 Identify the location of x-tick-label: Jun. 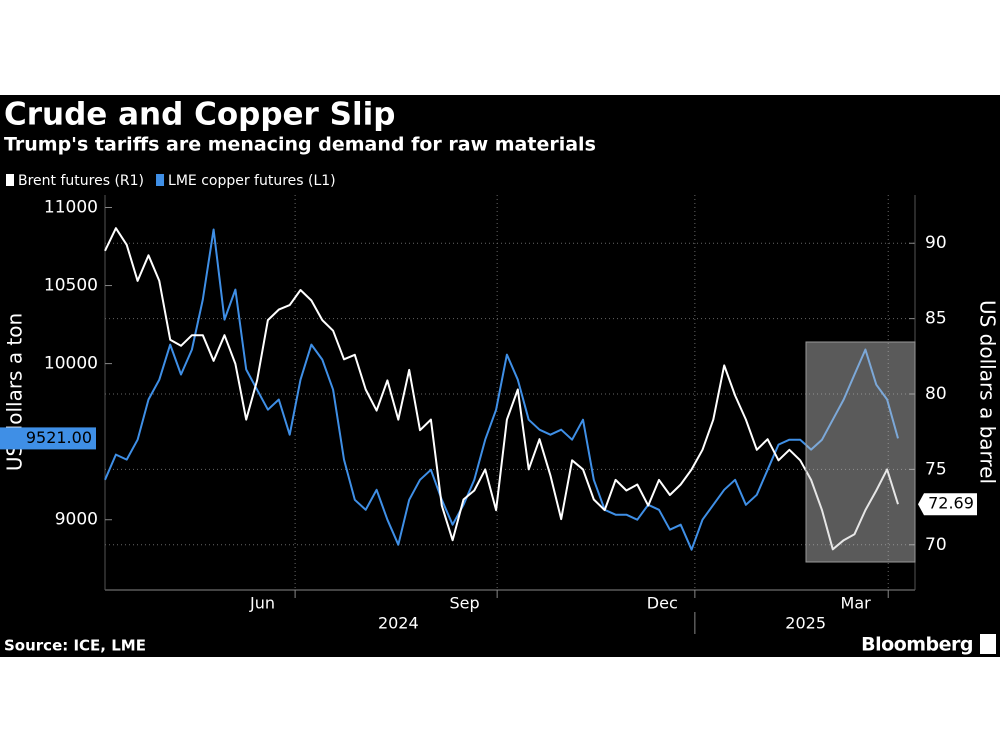
(262, 603).